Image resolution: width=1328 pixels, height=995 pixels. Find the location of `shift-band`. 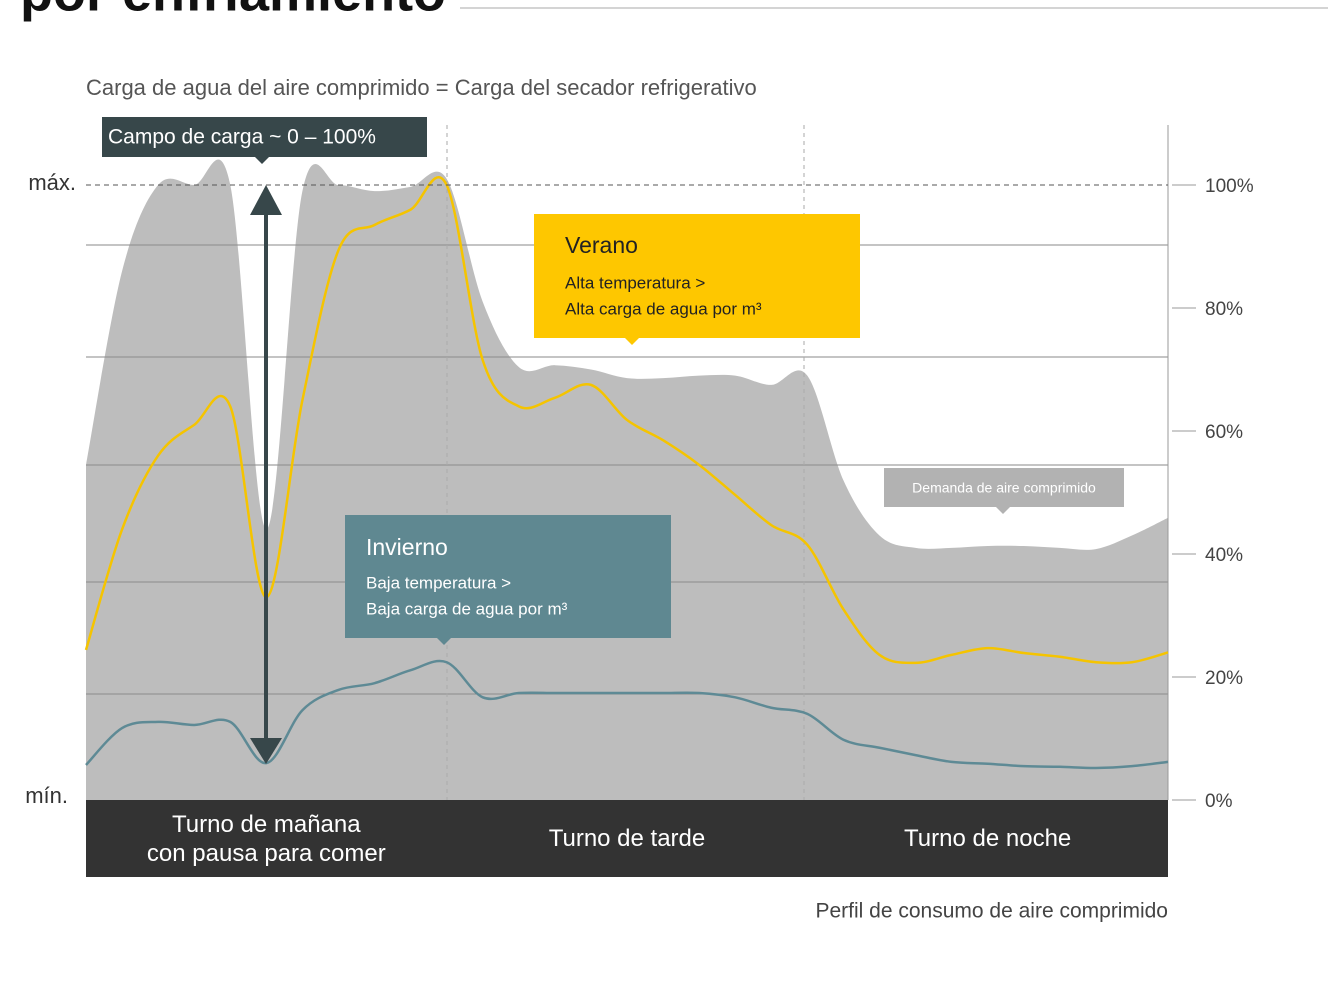

shift-band is located at coordinates (627, 838).